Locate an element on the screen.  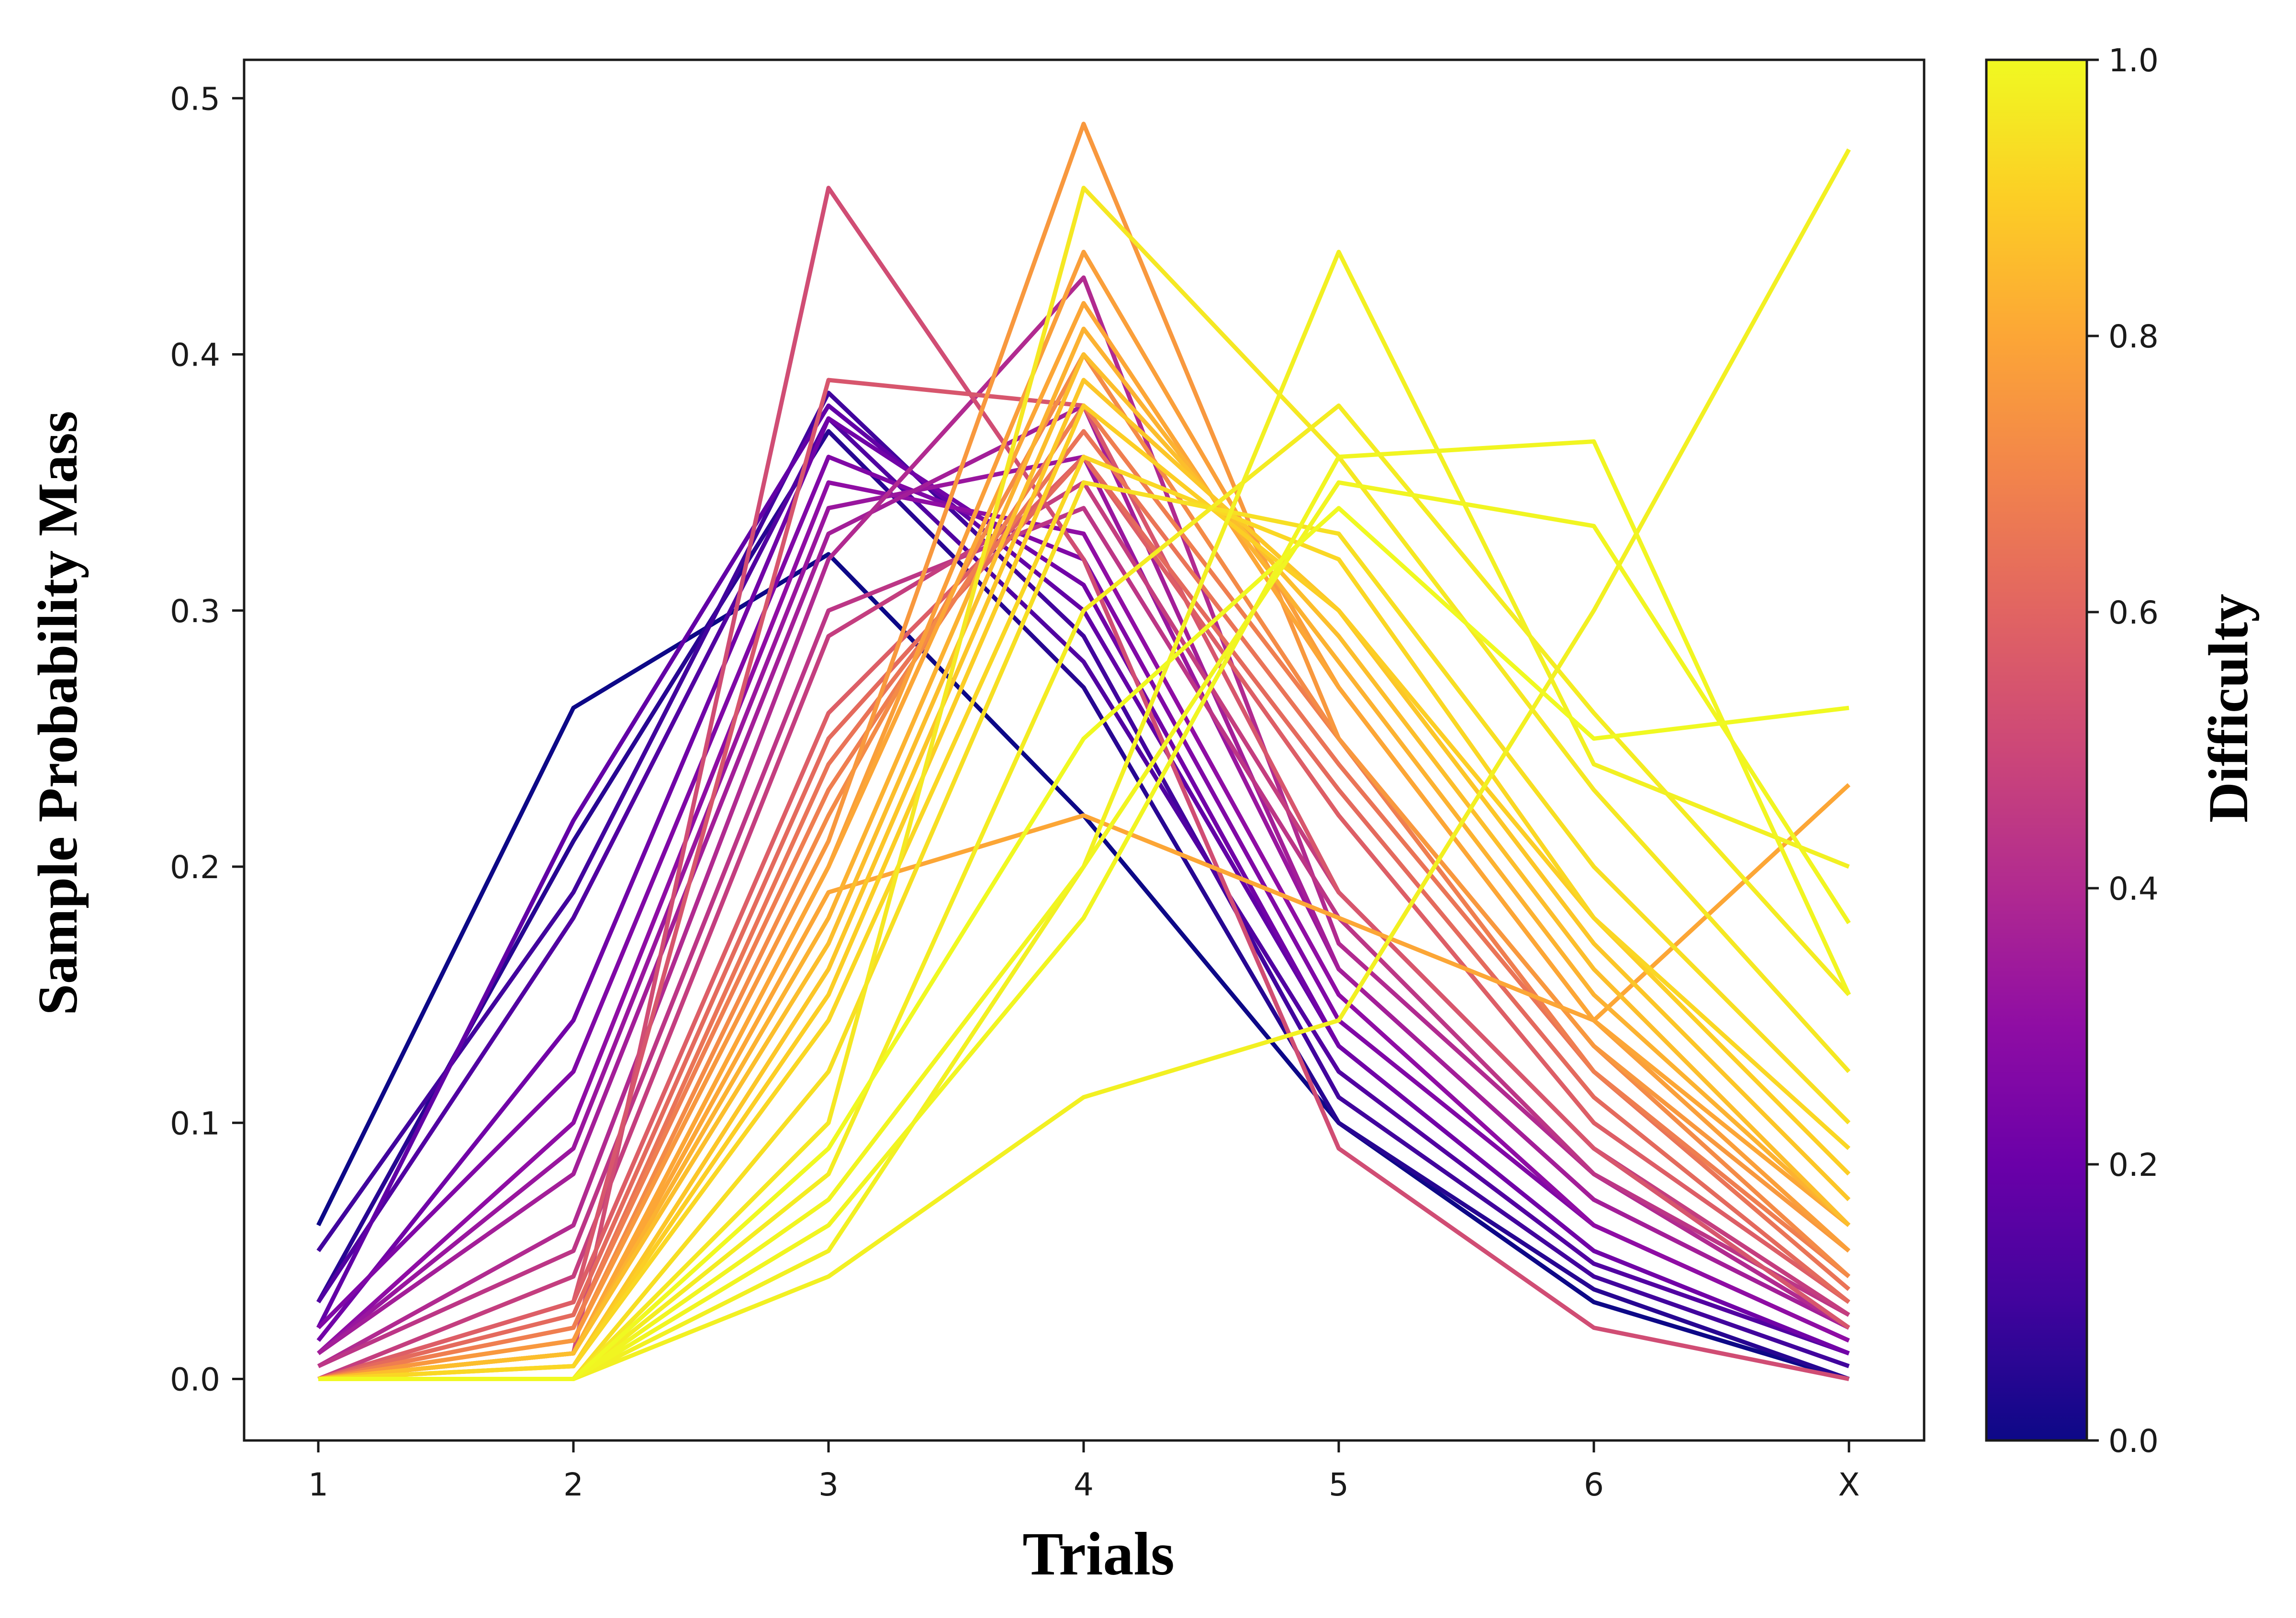
y-tick-label: 0.0 is located at coordinates (195, 1379).